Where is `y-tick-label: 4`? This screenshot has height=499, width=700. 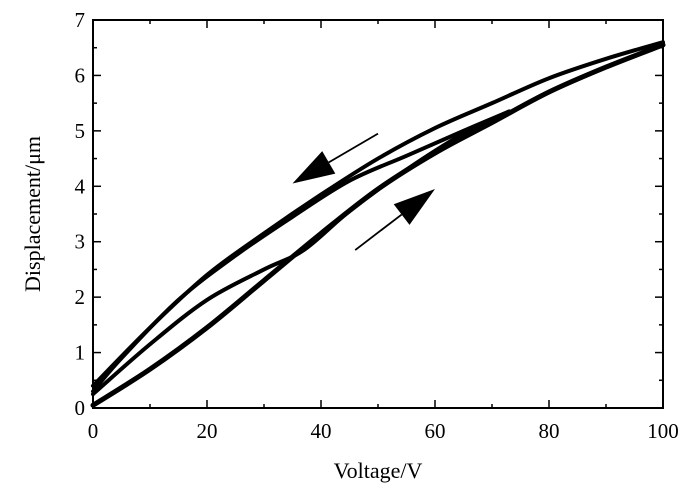
y-tick-label: 4 is located at coordinates (80, 186).